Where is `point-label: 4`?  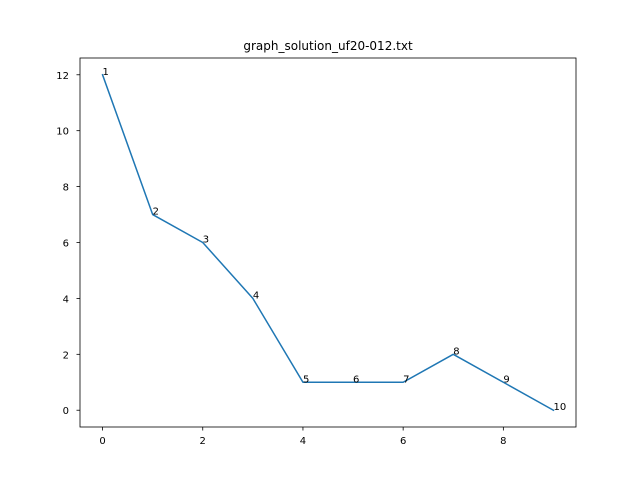 point-label: 4 is located at coordinates (256, 295).